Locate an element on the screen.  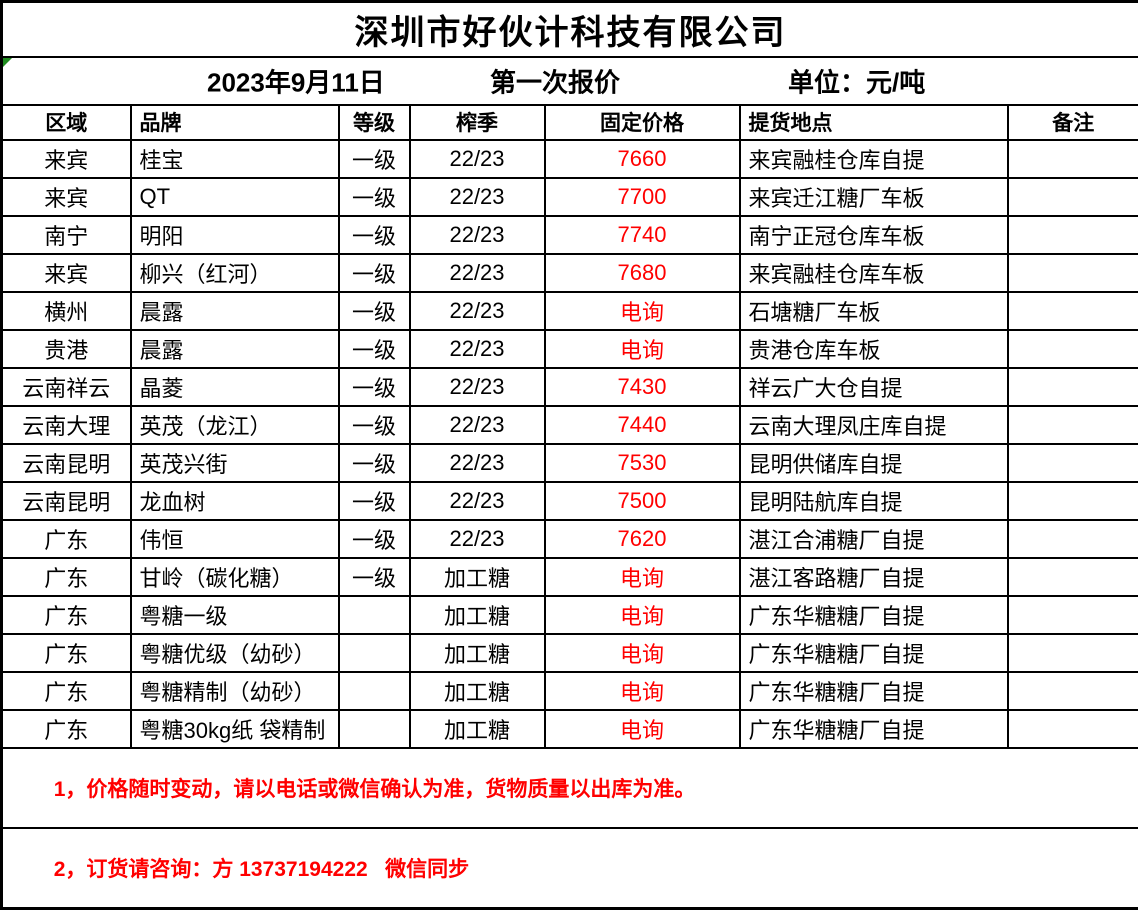
cell-pickup-location: 贵港仓库车板 is located at coordinates (874, 349).